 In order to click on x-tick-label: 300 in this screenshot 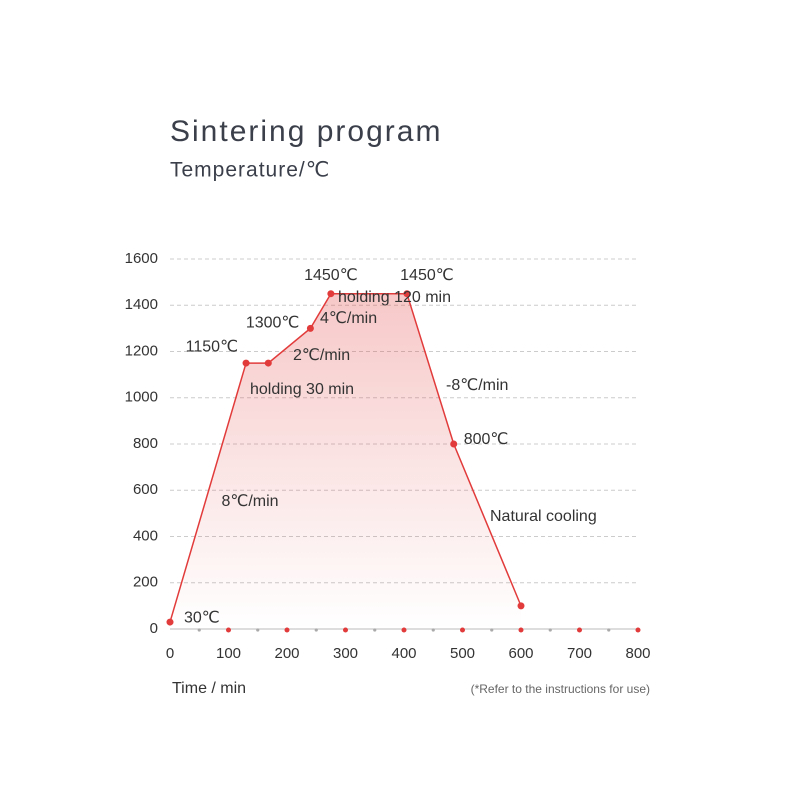, I will do `click(345, 653)`.